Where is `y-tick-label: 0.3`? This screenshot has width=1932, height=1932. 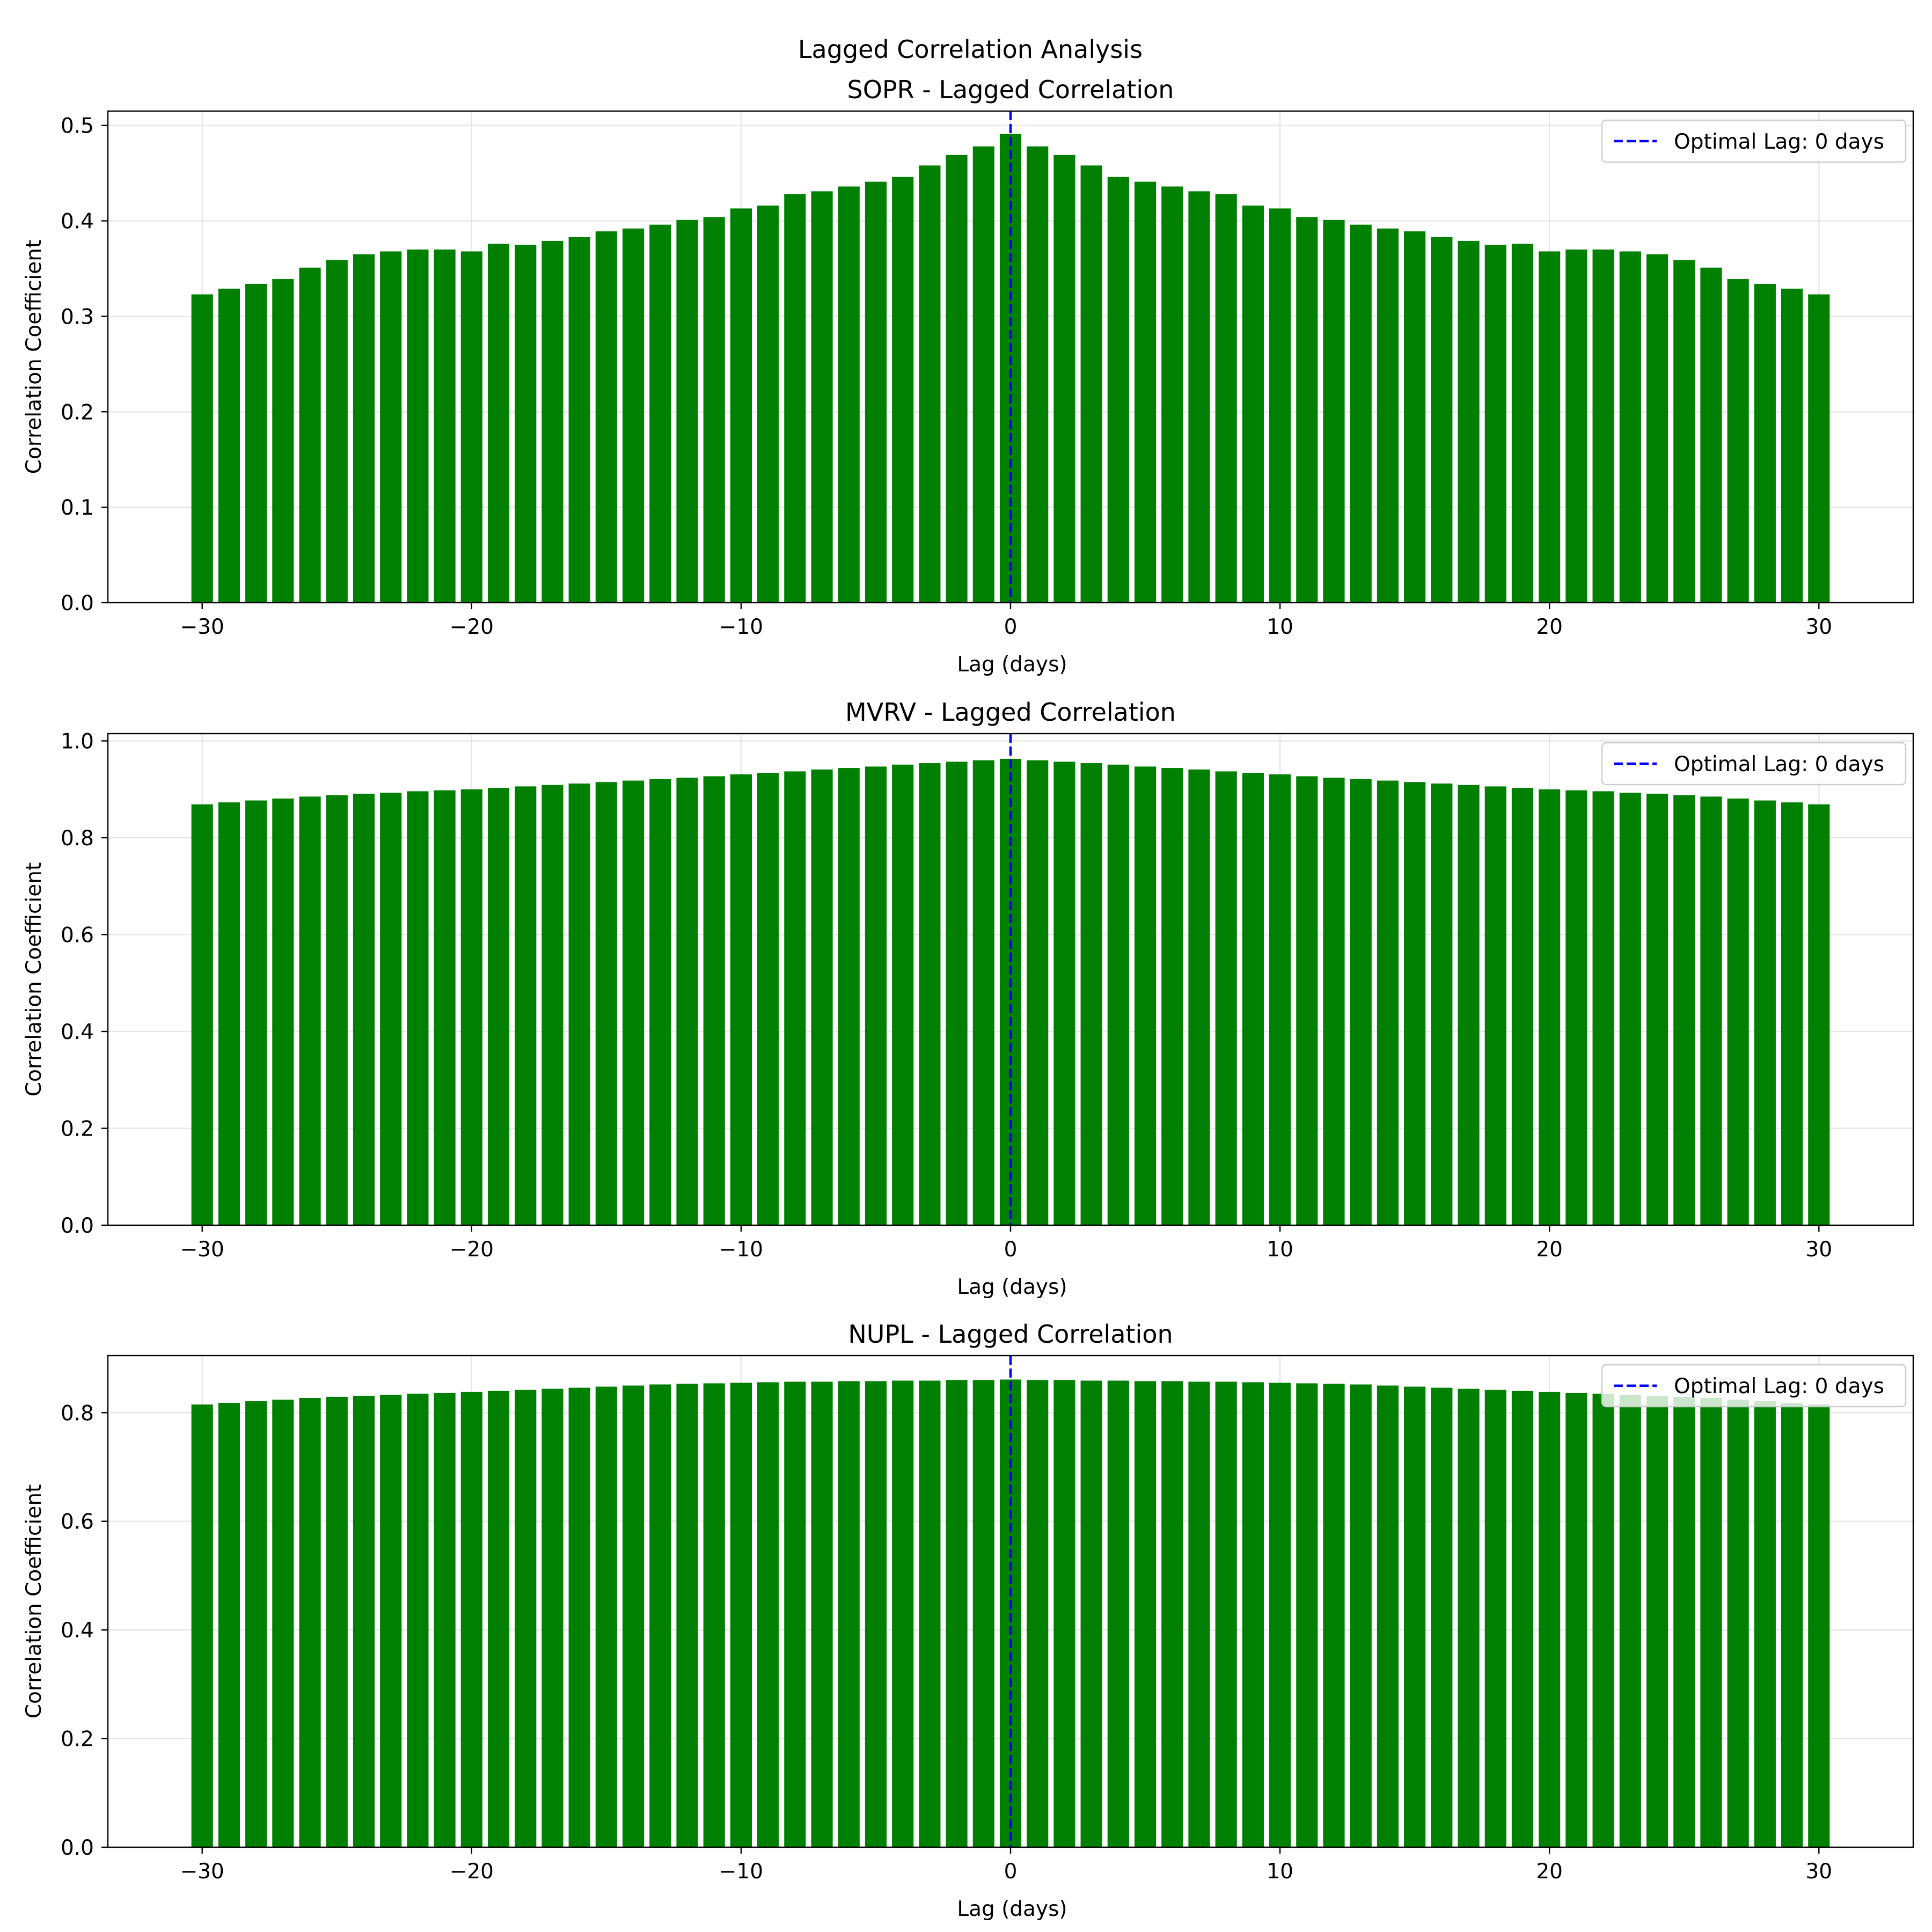 y-tick-label: 0.3 is located at coordinates (77, 317).